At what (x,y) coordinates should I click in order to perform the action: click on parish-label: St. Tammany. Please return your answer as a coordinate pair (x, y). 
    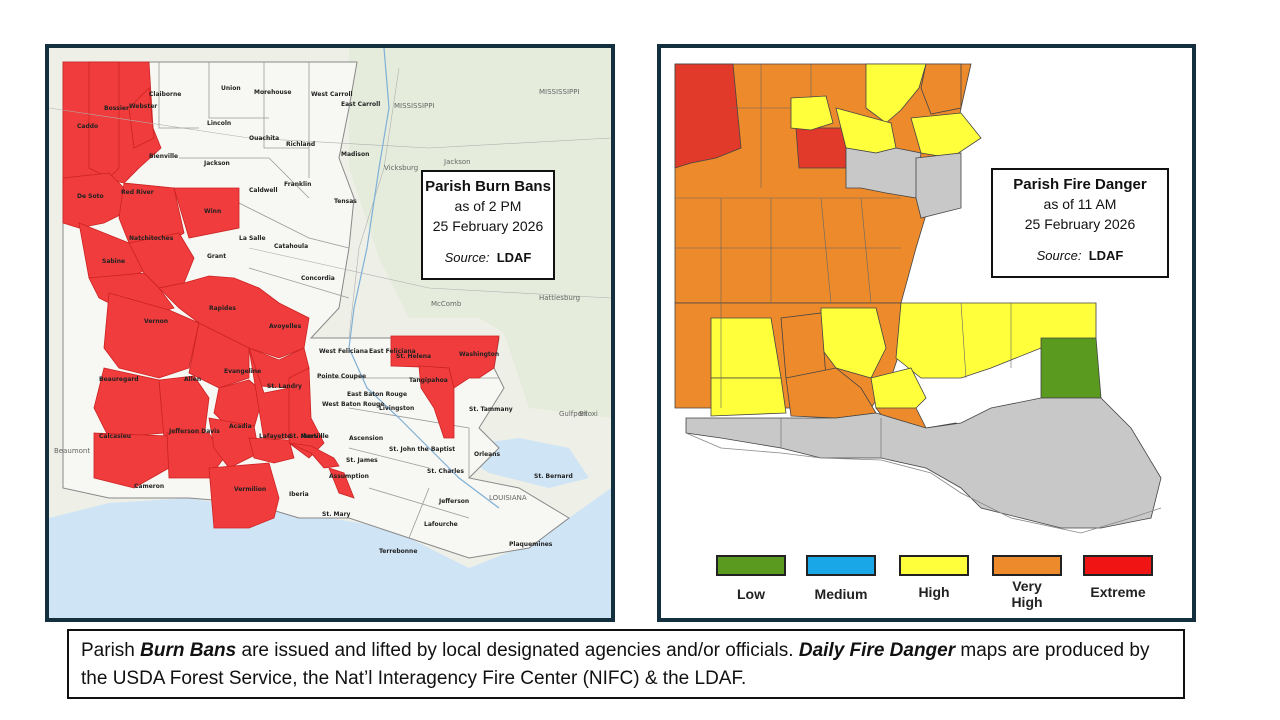
    Looking at the image, I should click on (491, 409).